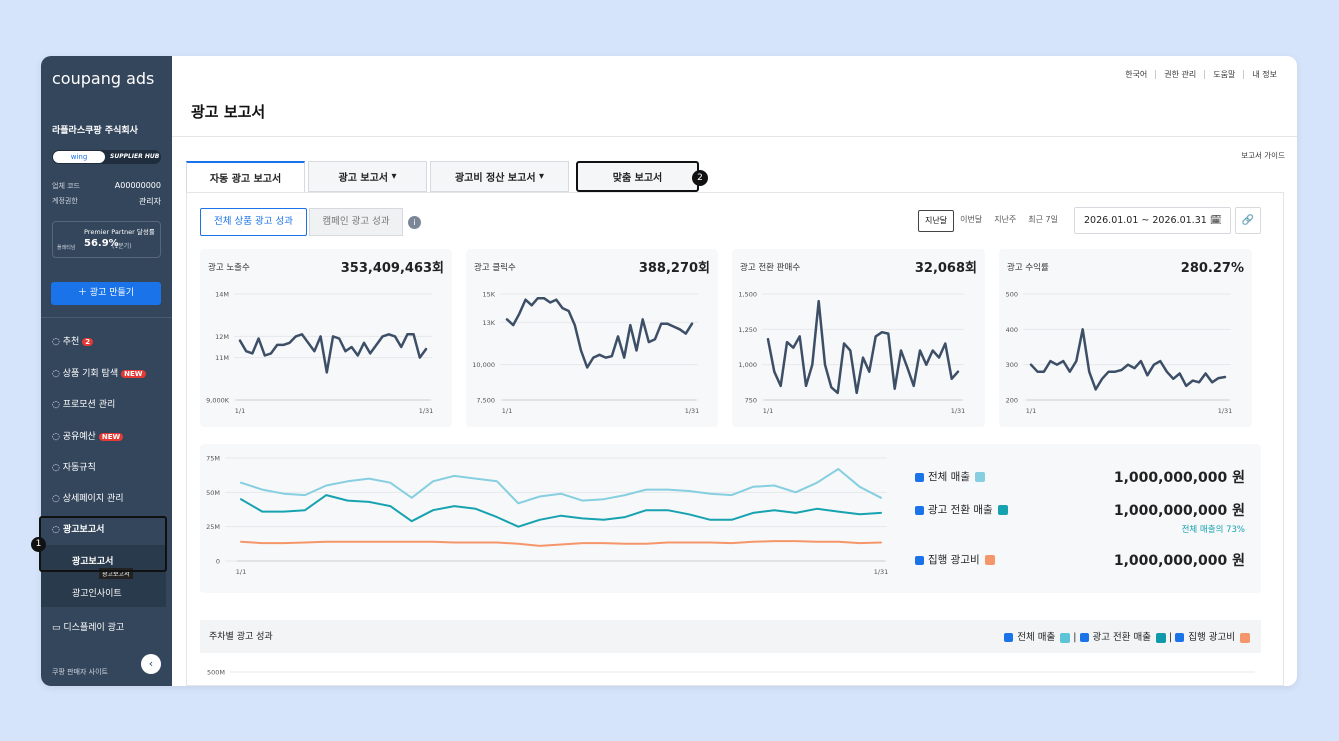 This screenshot has height=741, width=1339. I want to click on date-picker: 2026.01.01 ~ 2026.01.31 🗓, so click(1152, 220).